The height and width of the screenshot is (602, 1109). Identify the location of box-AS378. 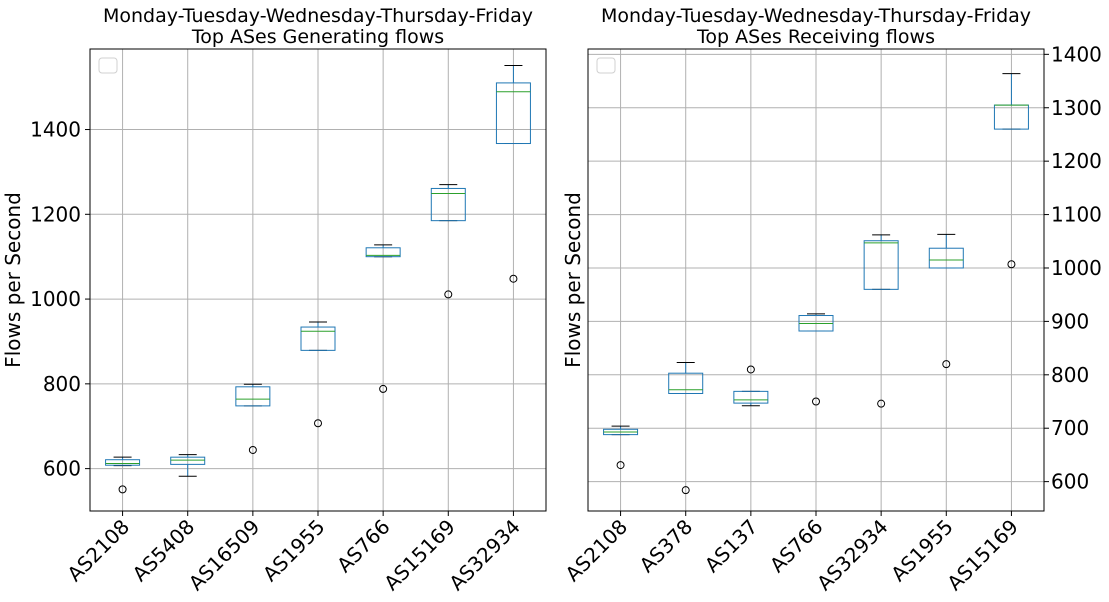
(686, 428).